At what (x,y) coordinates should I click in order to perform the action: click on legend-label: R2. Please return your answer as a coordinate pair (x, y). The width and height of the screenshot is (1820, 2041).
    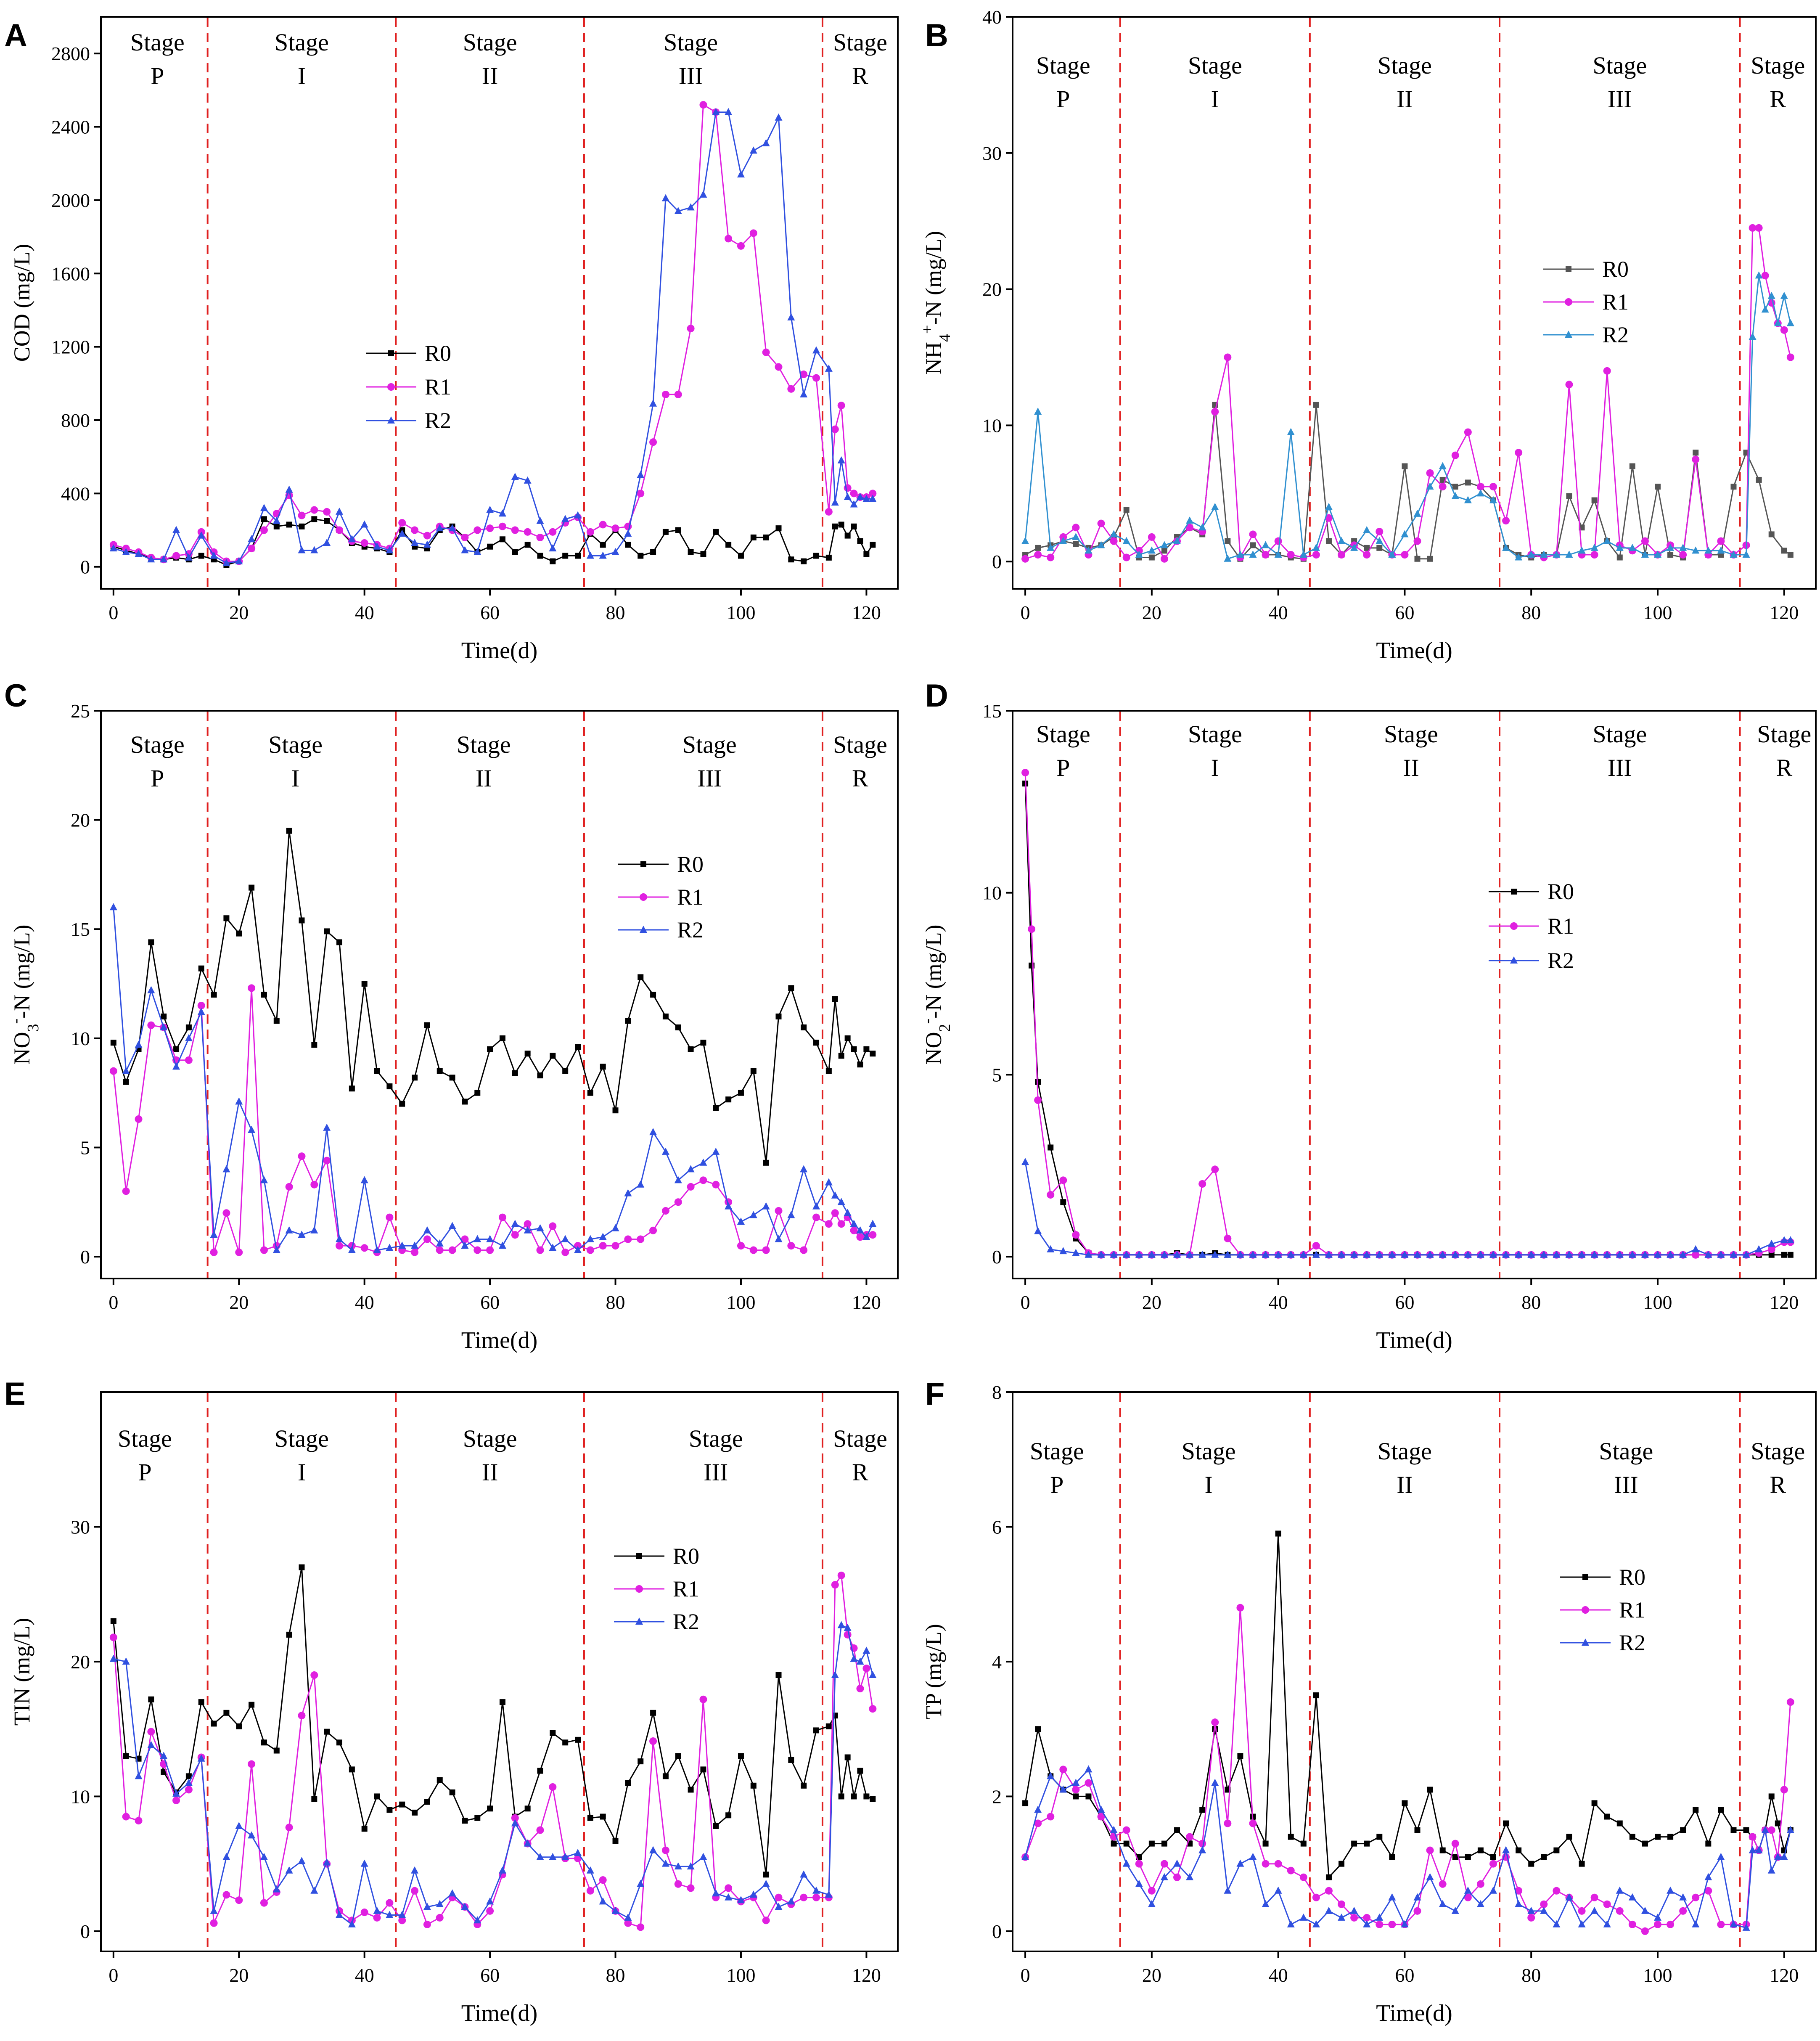
    Looking at the image, I should click on (1561, 960).